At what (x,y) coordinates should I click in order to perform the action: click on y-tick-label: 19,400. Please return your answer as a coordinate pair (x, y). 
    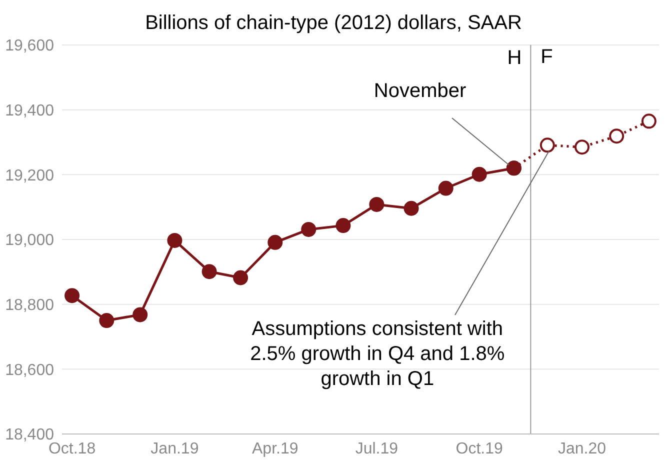
    Looking at the image, I should click on (29, 111).